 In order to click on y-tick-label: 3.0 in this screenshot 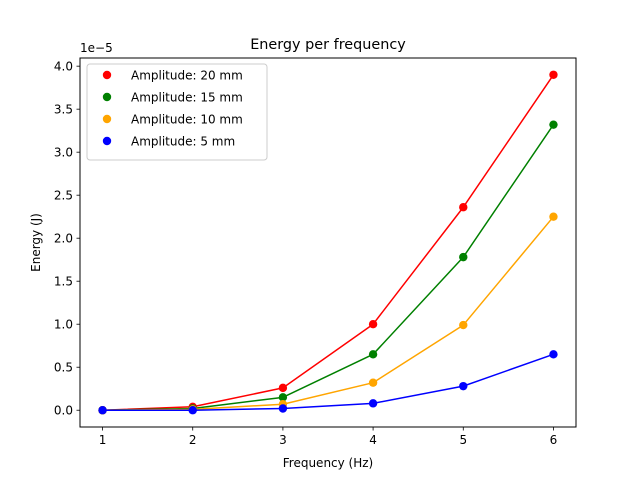, I will do `click(63, 152)`.